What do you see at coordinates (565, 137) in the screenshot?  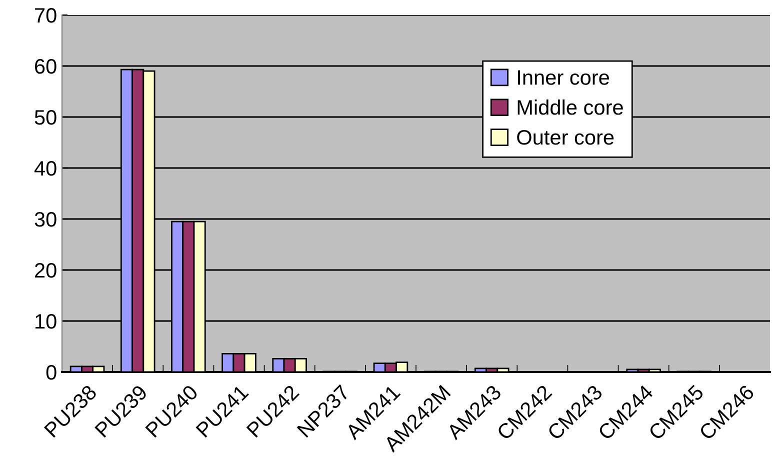 I see `legend-label: Outer core` at bounding box center [565, 137].